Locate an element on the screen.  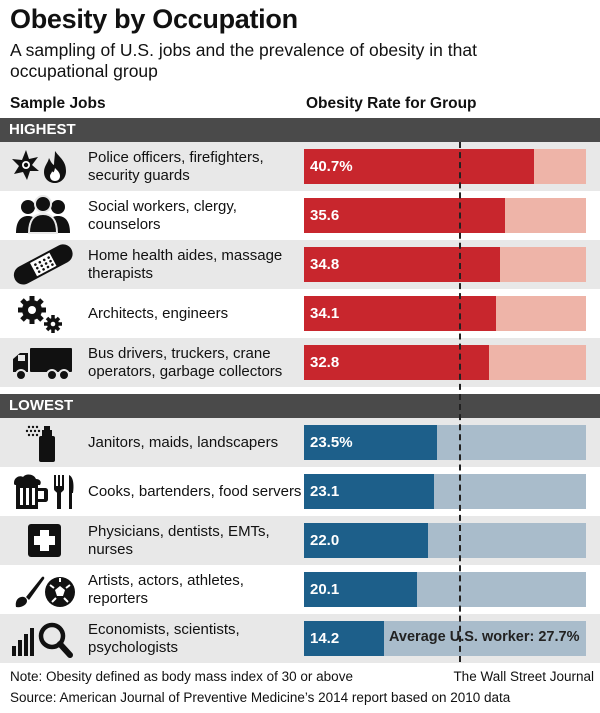
bar-value-label: 22.0 is located at coordinates (325, 540).